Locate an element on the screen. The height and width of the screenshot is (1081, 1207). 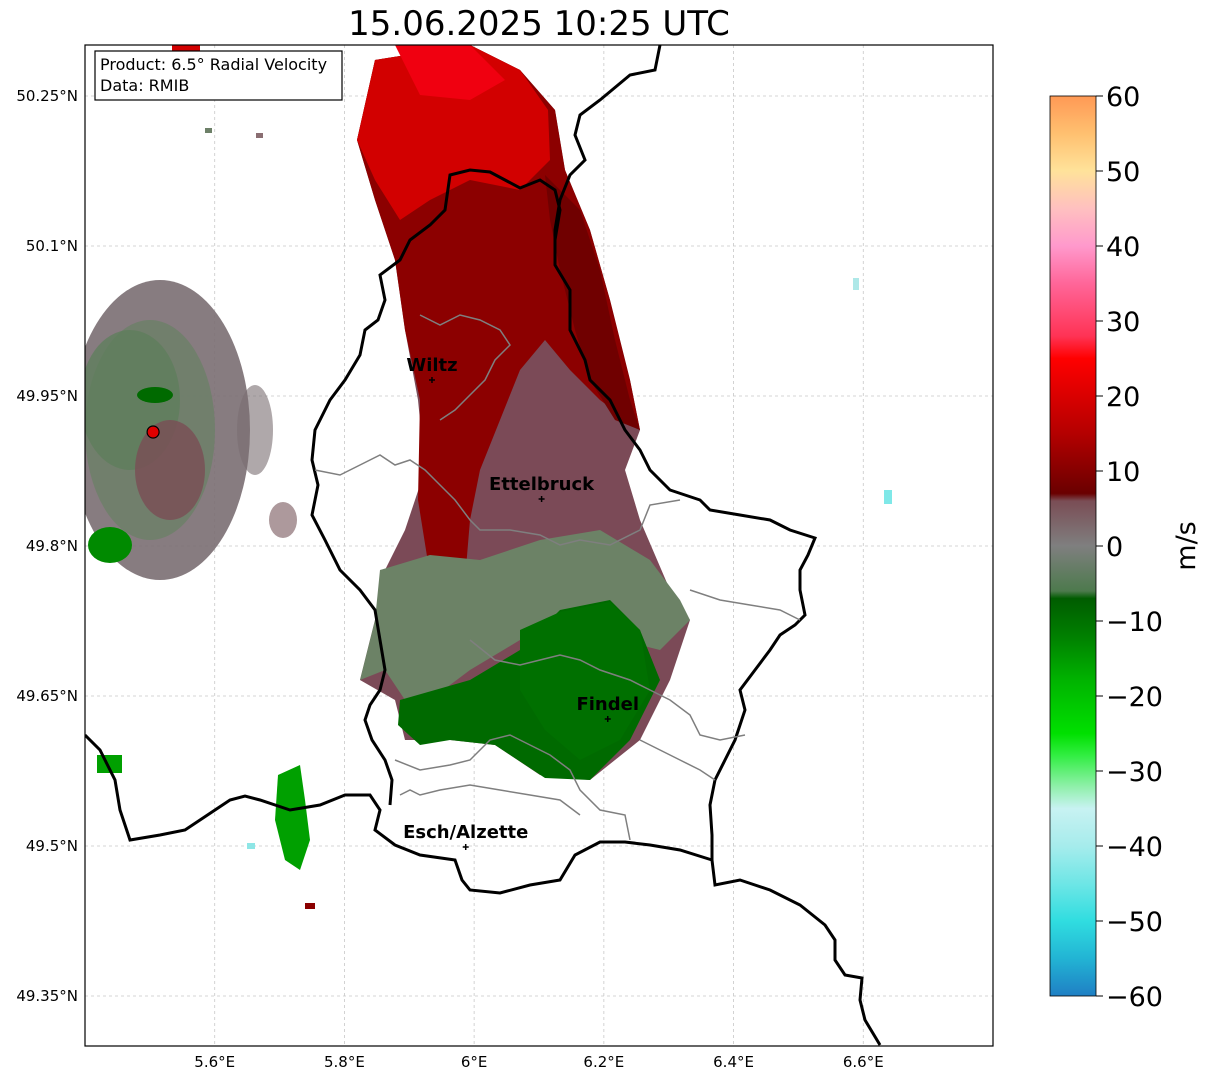
city-label: Esch/Alzette is located at coordinates (465, 832).